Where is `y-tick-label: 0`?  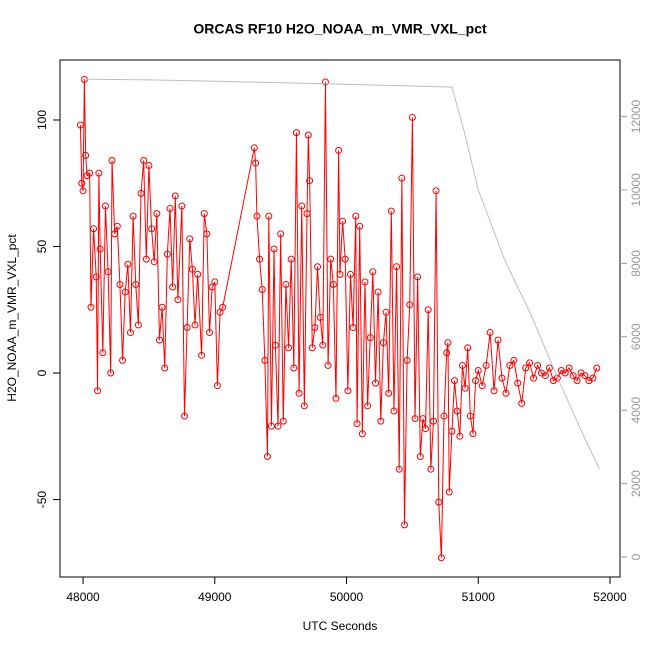
y-tick-label: 0 is located at coordinates (42, 372).